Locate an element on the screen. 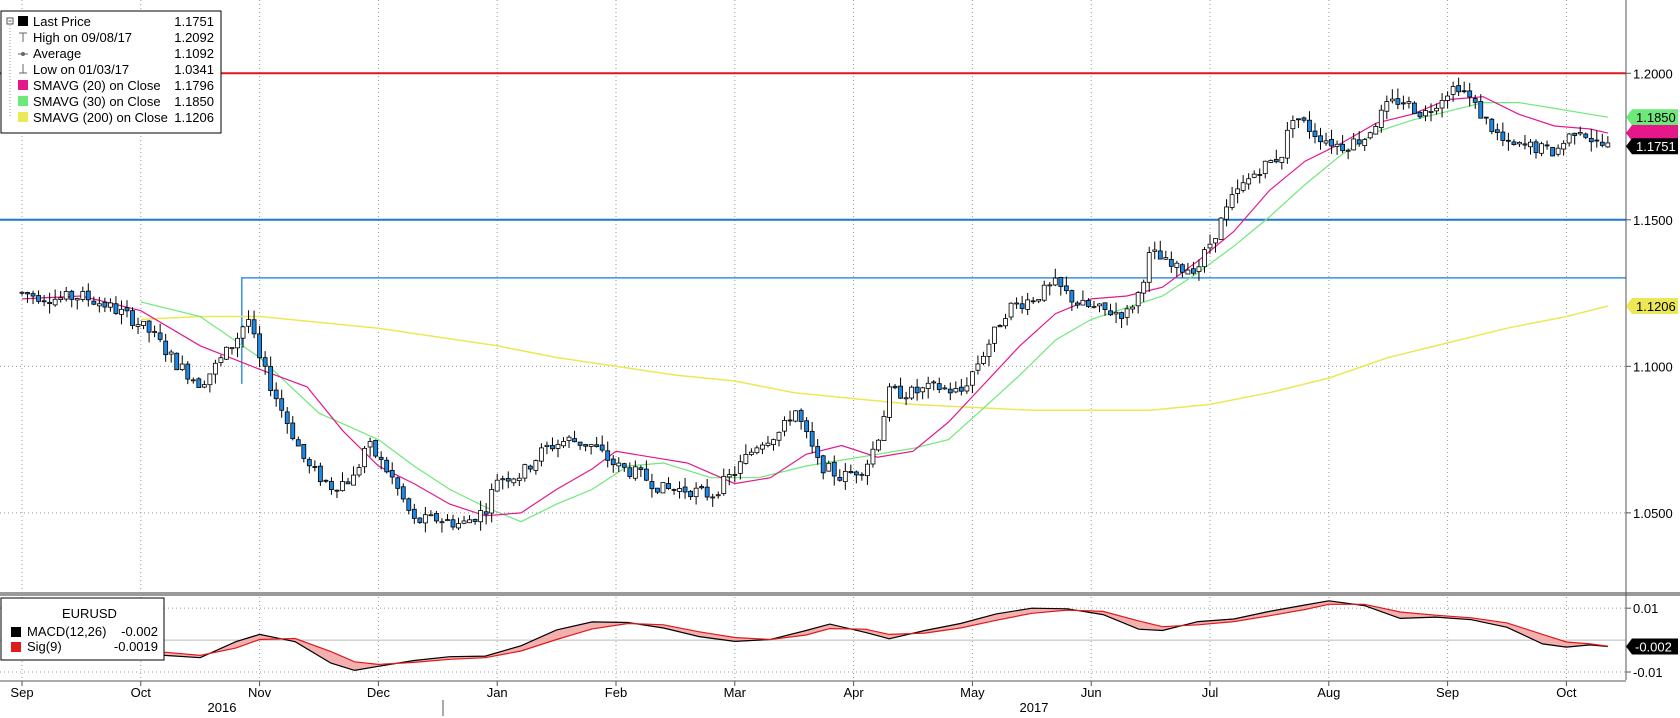 Image resolution: width=1680 pixels, height=718 pixels. sma200-path is located at coordinates (874, 358).